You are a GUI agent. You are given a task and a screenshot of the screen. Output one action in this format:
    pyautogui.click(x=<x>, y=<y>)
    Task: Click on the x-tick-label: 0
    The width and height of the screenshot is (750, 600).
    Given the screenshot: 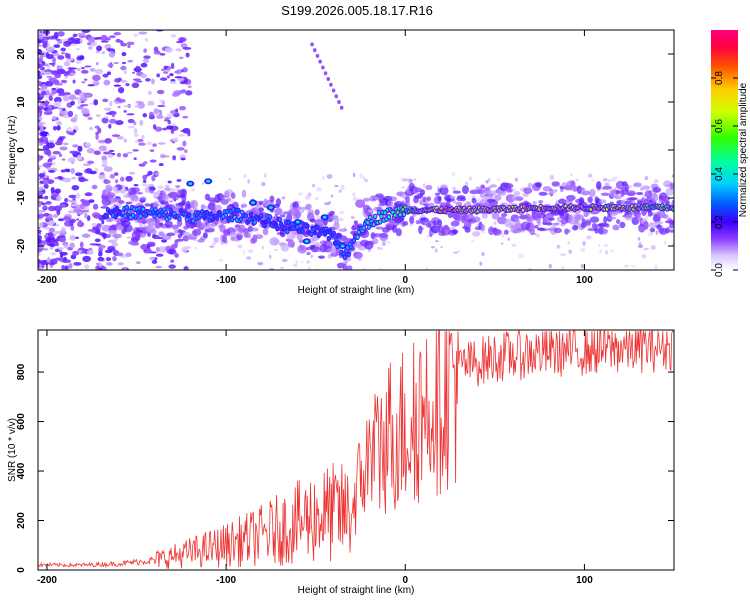 What is the action you would take?
    pyautogui.click(x=405, y=580)
    